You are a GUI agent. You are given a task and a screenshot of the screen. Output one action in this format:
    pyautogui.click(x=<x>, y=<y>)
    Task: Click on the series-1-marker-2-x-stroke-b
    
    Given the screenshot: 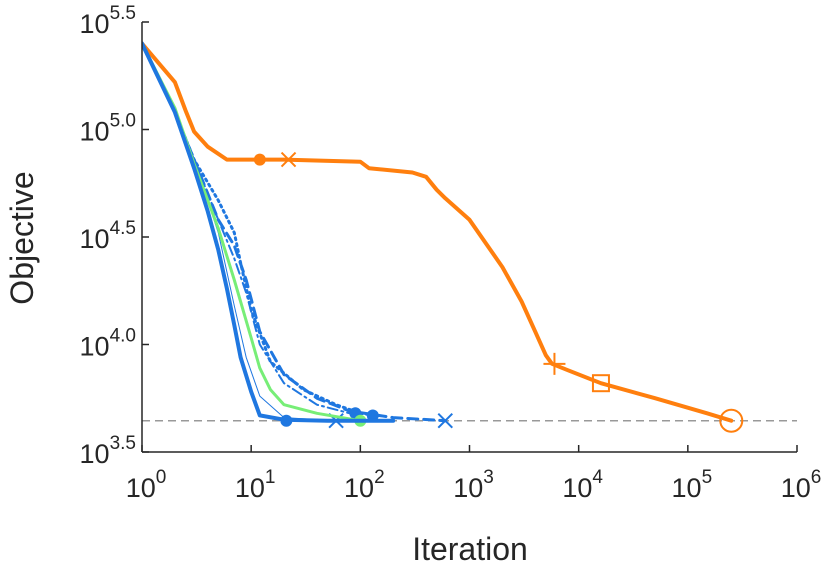 What is the action you would take?
    pyautogui.click(x=288, y=159)
    